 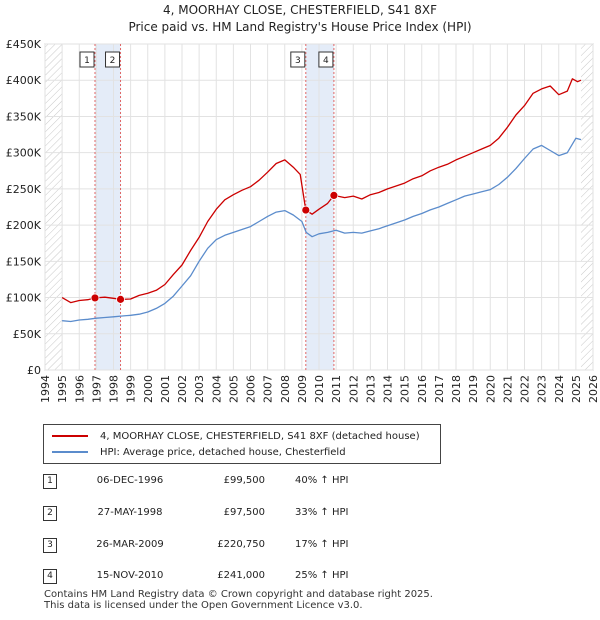 What do you see at coordinates (45, 389) in the screenshot?
I see `x-tick-label: 1994` at bounding box center [45, 389].